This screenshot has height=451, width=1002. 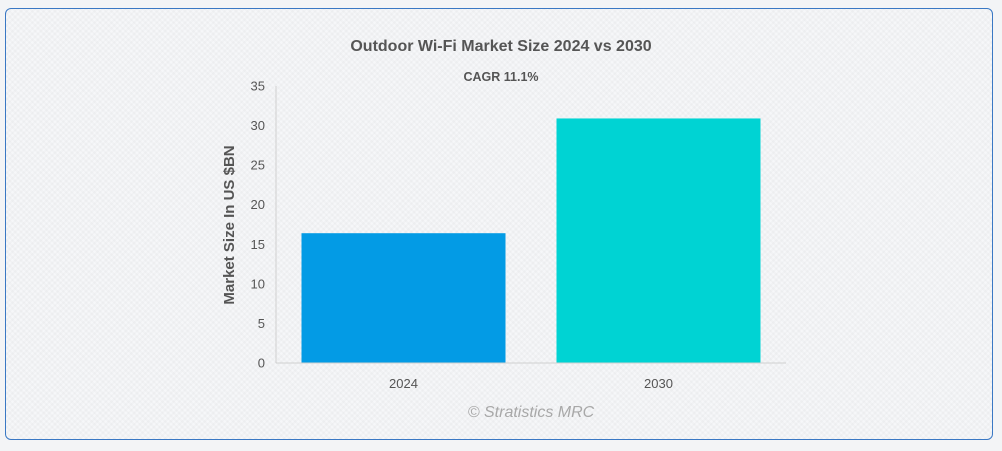 I want to click on y-axis-ticks: 0 5 10 15 20 25 30 35, so click(x=258, y=225).